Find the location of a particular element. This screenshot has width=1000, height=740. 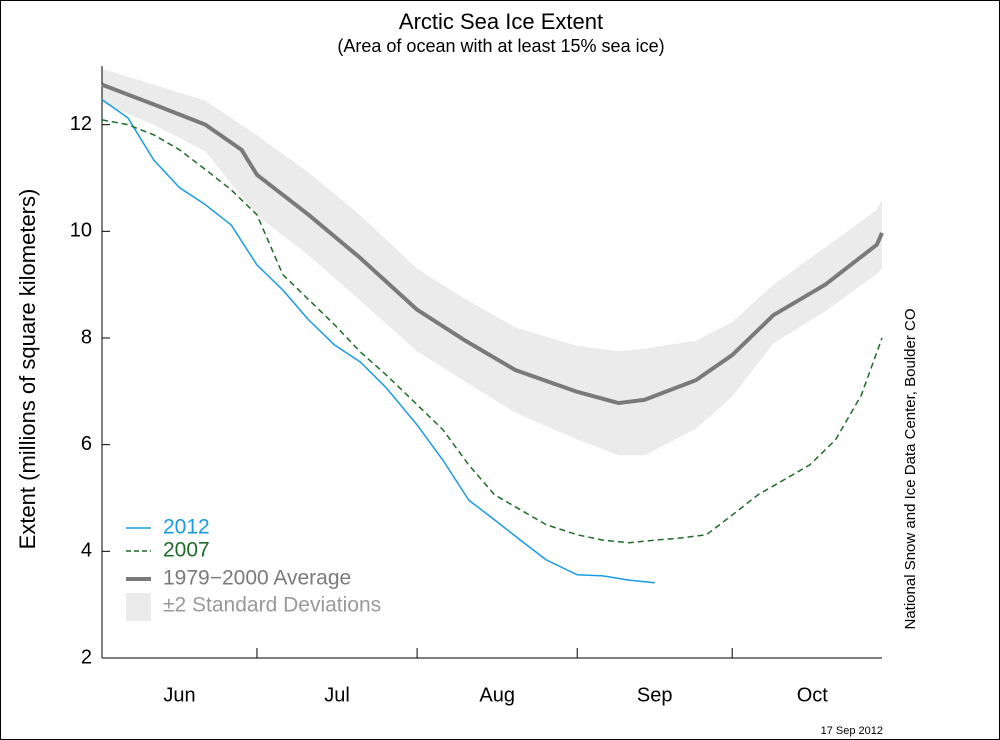

x-tick-label: Jun is located at coordinates (179, 695).